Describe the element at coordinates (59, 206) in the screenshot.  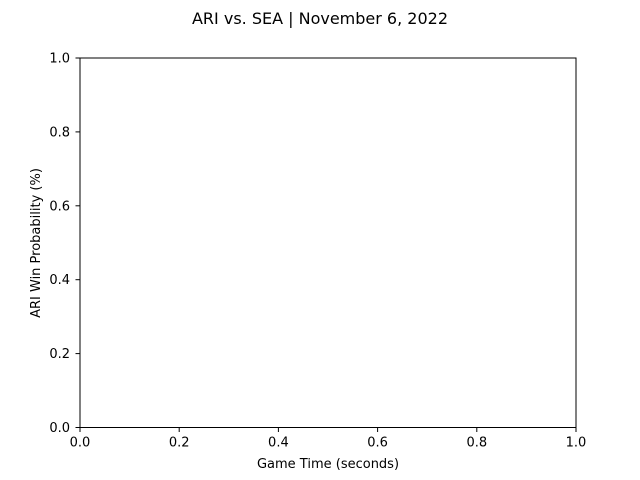
I see `y-tick-label: 0.6` at that location.